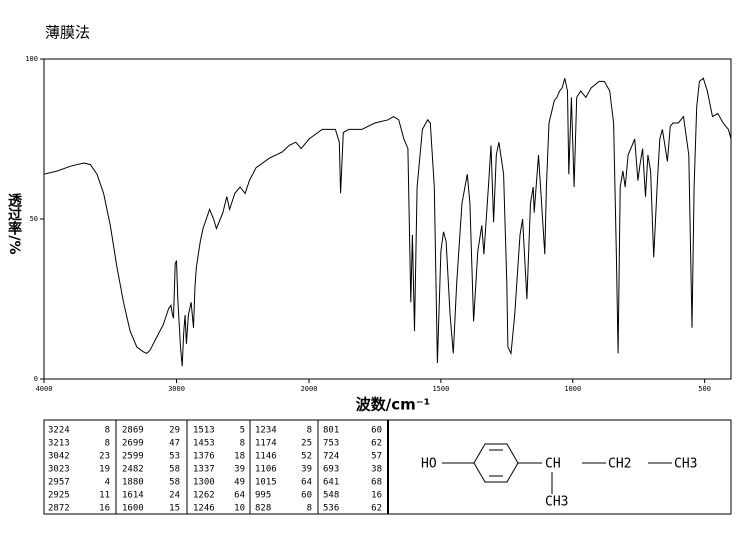  Describe the element at coordinates (331, 457) in the screenshot. I see `peak-wavenumber: 724` at that location.